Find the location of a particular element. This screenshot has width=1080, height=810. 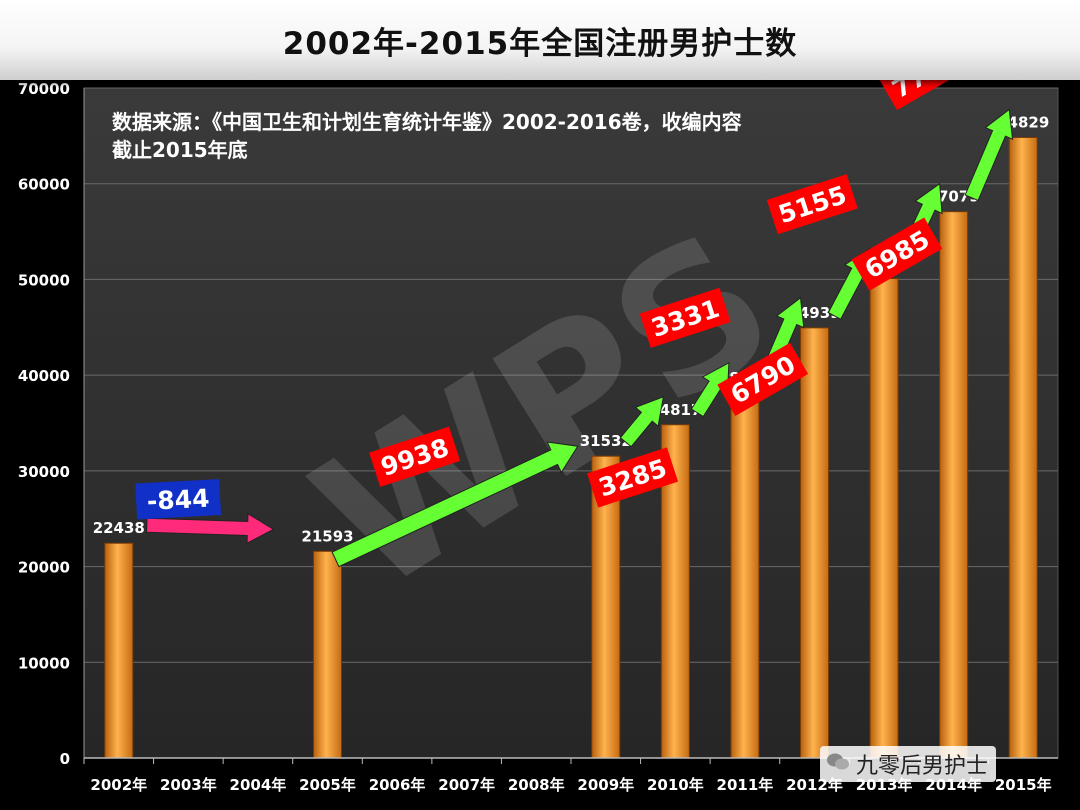

x-tick-label: 2002年 is located at coordinates (118, 785).